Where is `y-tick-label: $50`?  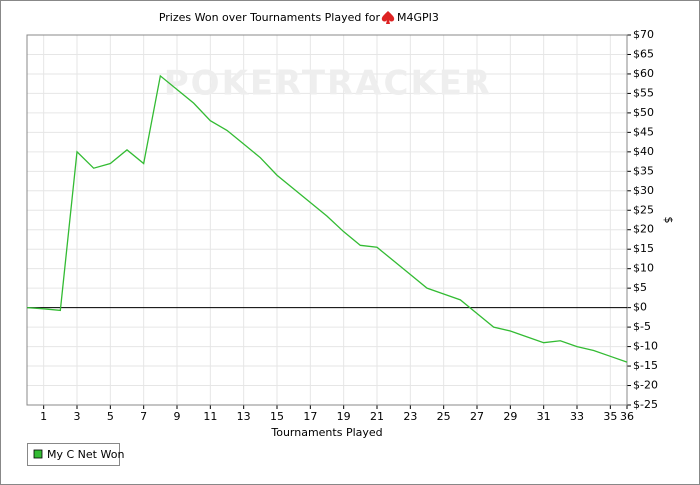 y-tick-label: $50 is located at coordinates (643, 112).